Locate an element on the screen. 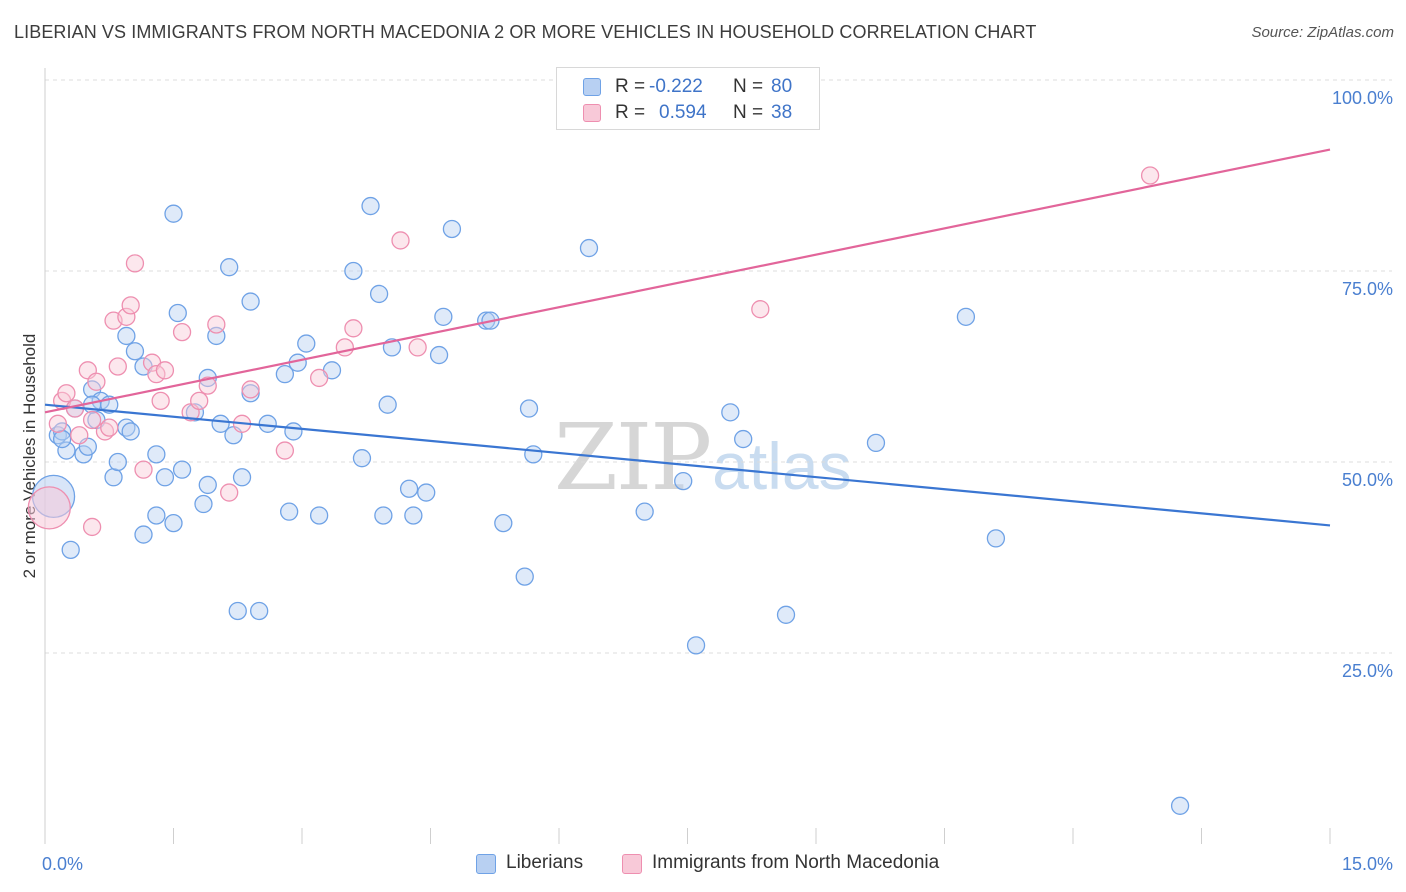 This screenshot has width=1406, height=892. liberians-legend-swatch is located at coordinates (486, 864).